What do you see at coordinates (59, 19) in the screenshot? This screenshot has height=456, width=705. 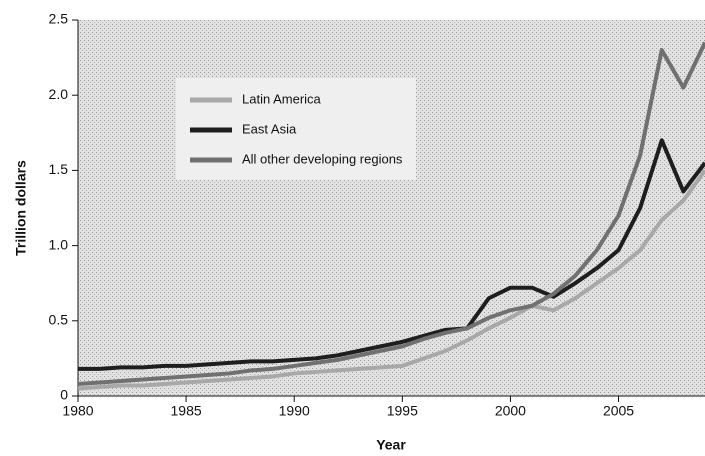 I see `y-tick-label: 2.5` at bounding box center [59, 19].